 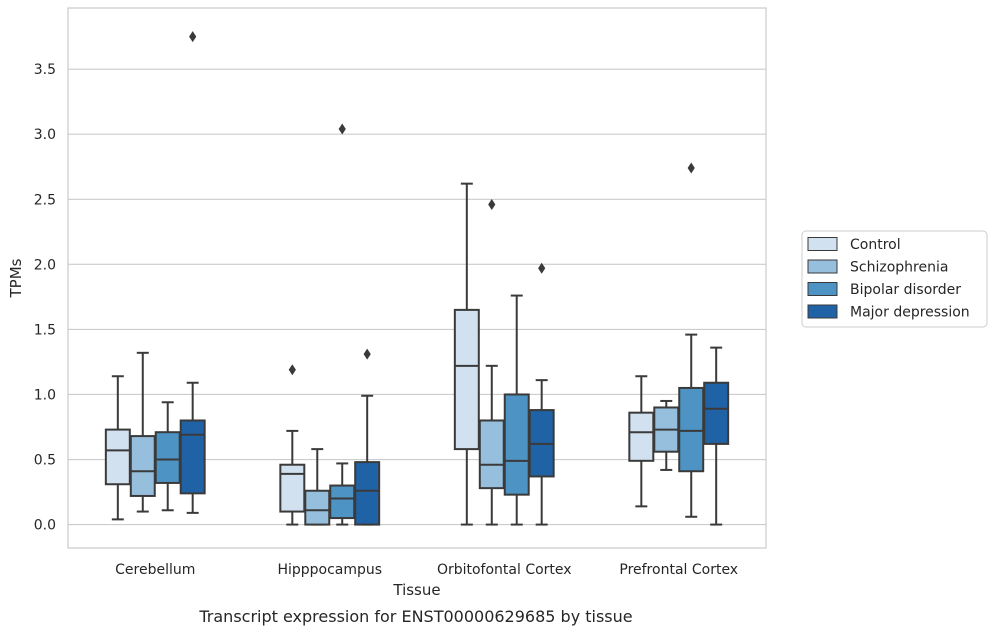 What do you see at coordinates (910, 313) in the screenshot?
I see `legend-label: Major depression` at bounding box center [910, 313].